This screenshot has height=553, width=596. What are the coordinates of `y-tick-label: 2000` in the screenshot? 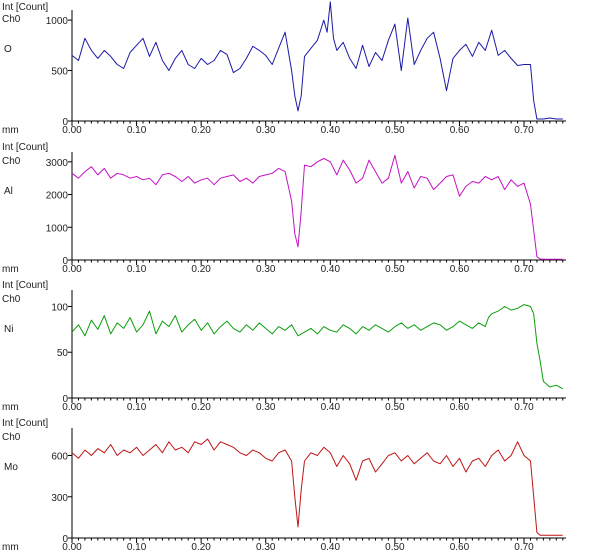 It's located at (57, 196).